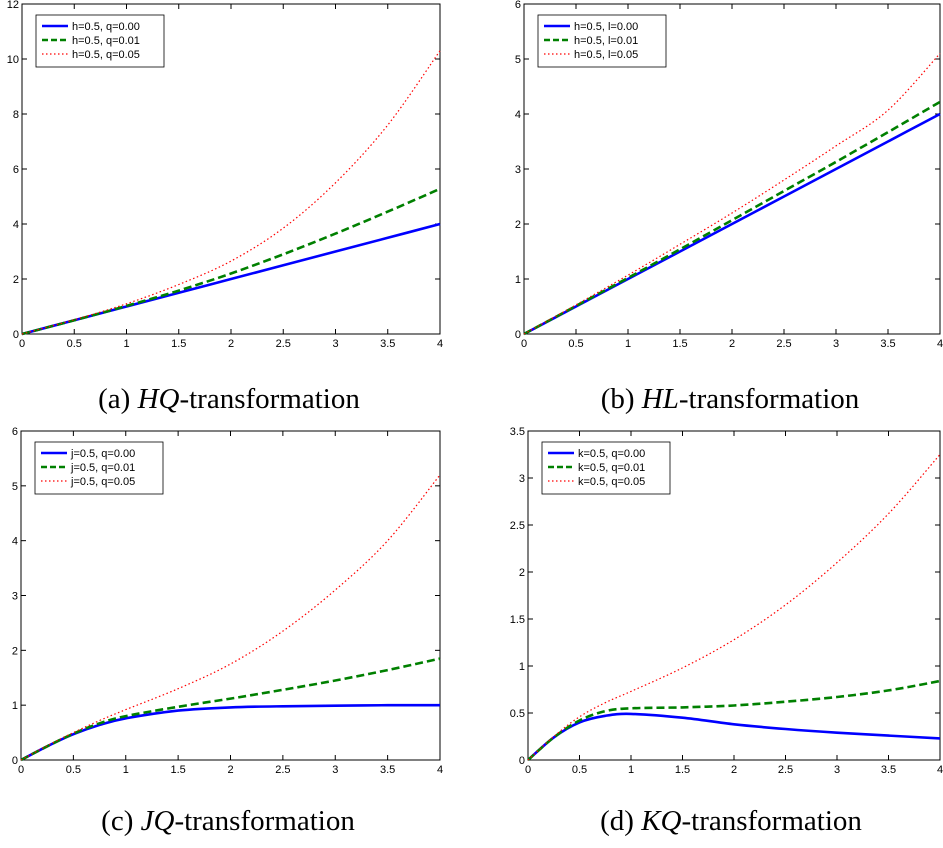 Image resolution: width=943 pixels, height=848 pixels. I want to click on legend: h=0.5, l=0.00 h=0.5, l=0.01 h=0.5, l=0.05, so click(602, 41).